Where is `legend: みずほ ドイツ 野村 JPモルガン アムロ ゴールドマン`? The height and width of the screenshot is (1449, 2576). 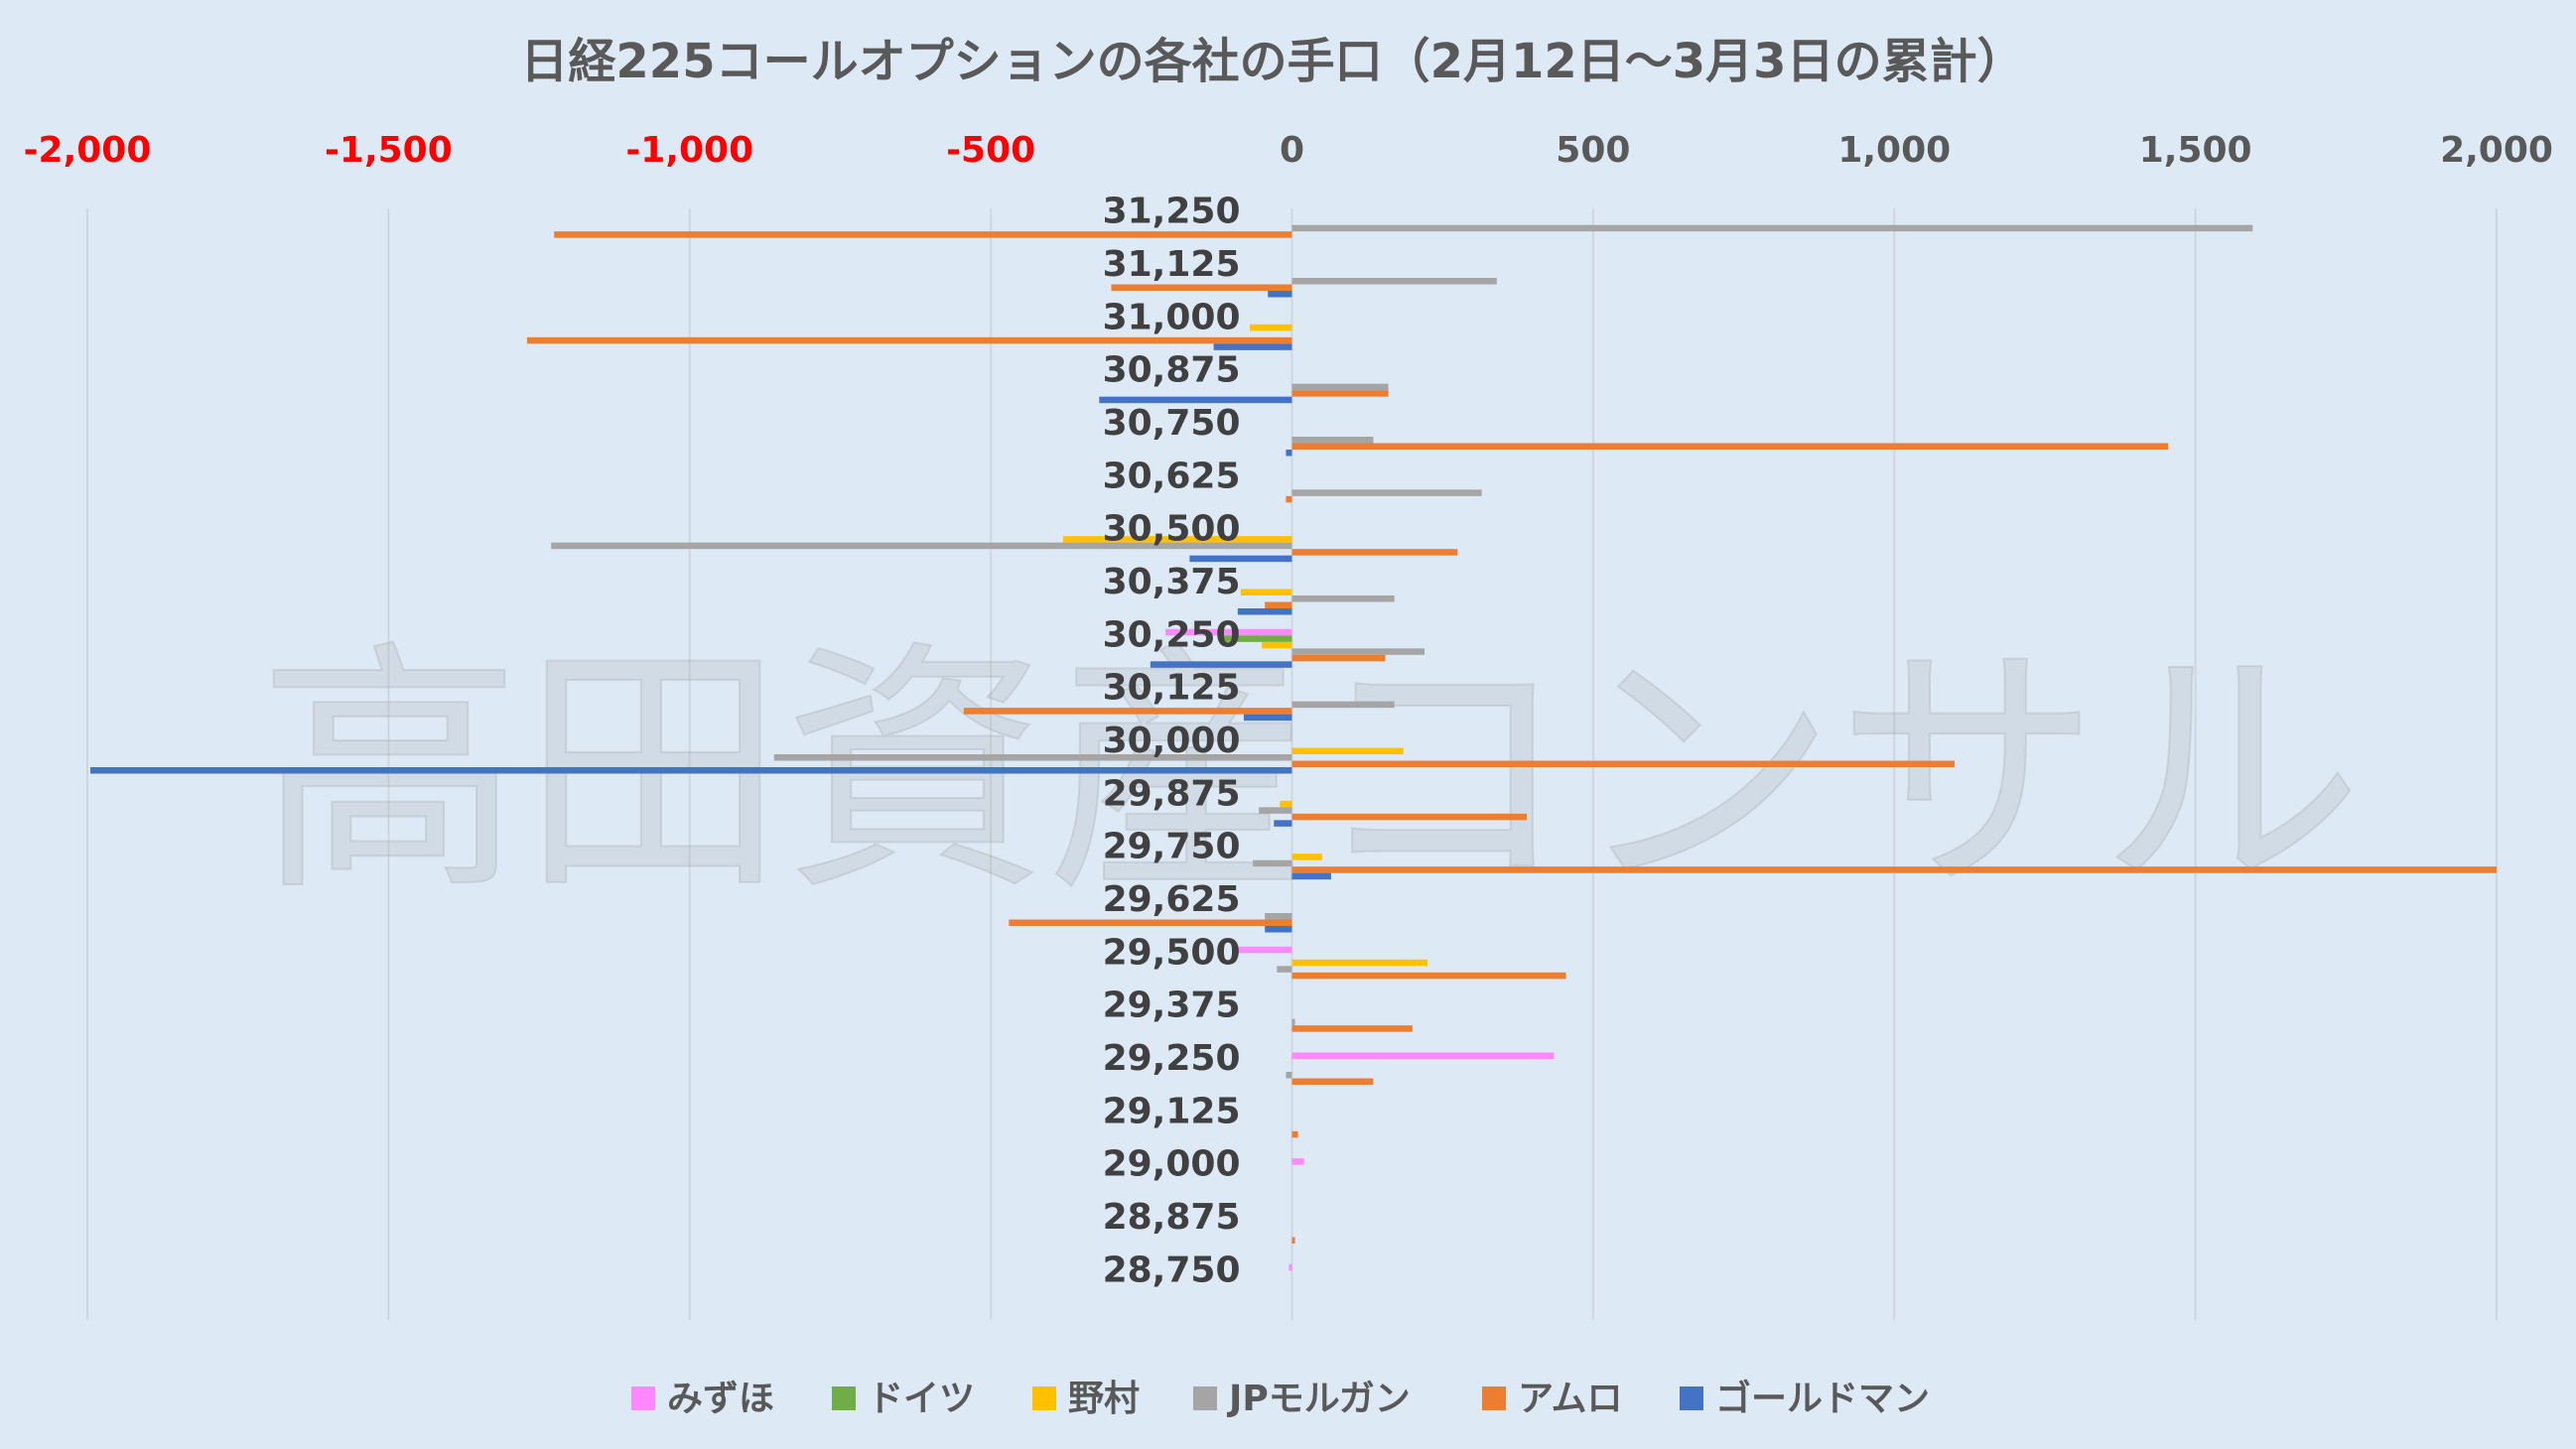
legend: みずほ ドイツ 野村 JPモルガン アムロ ゴールドマン is located at coordinates (1280, 1398).